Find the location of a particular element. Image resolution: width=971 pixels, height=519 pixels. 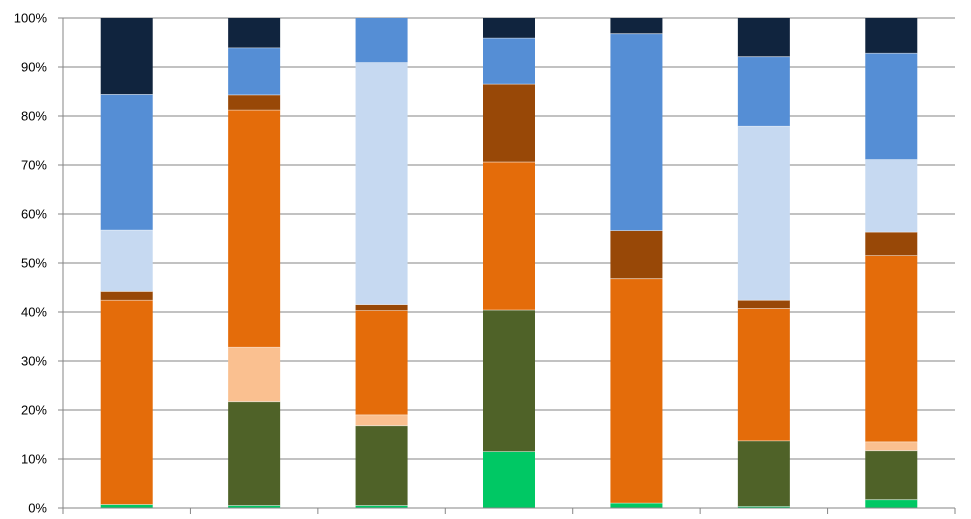

y-tick-labels: 0% 10% 20% 30% 40% 50% 60% 70% 80% 90% 100% is located at coordinates (31, 263).